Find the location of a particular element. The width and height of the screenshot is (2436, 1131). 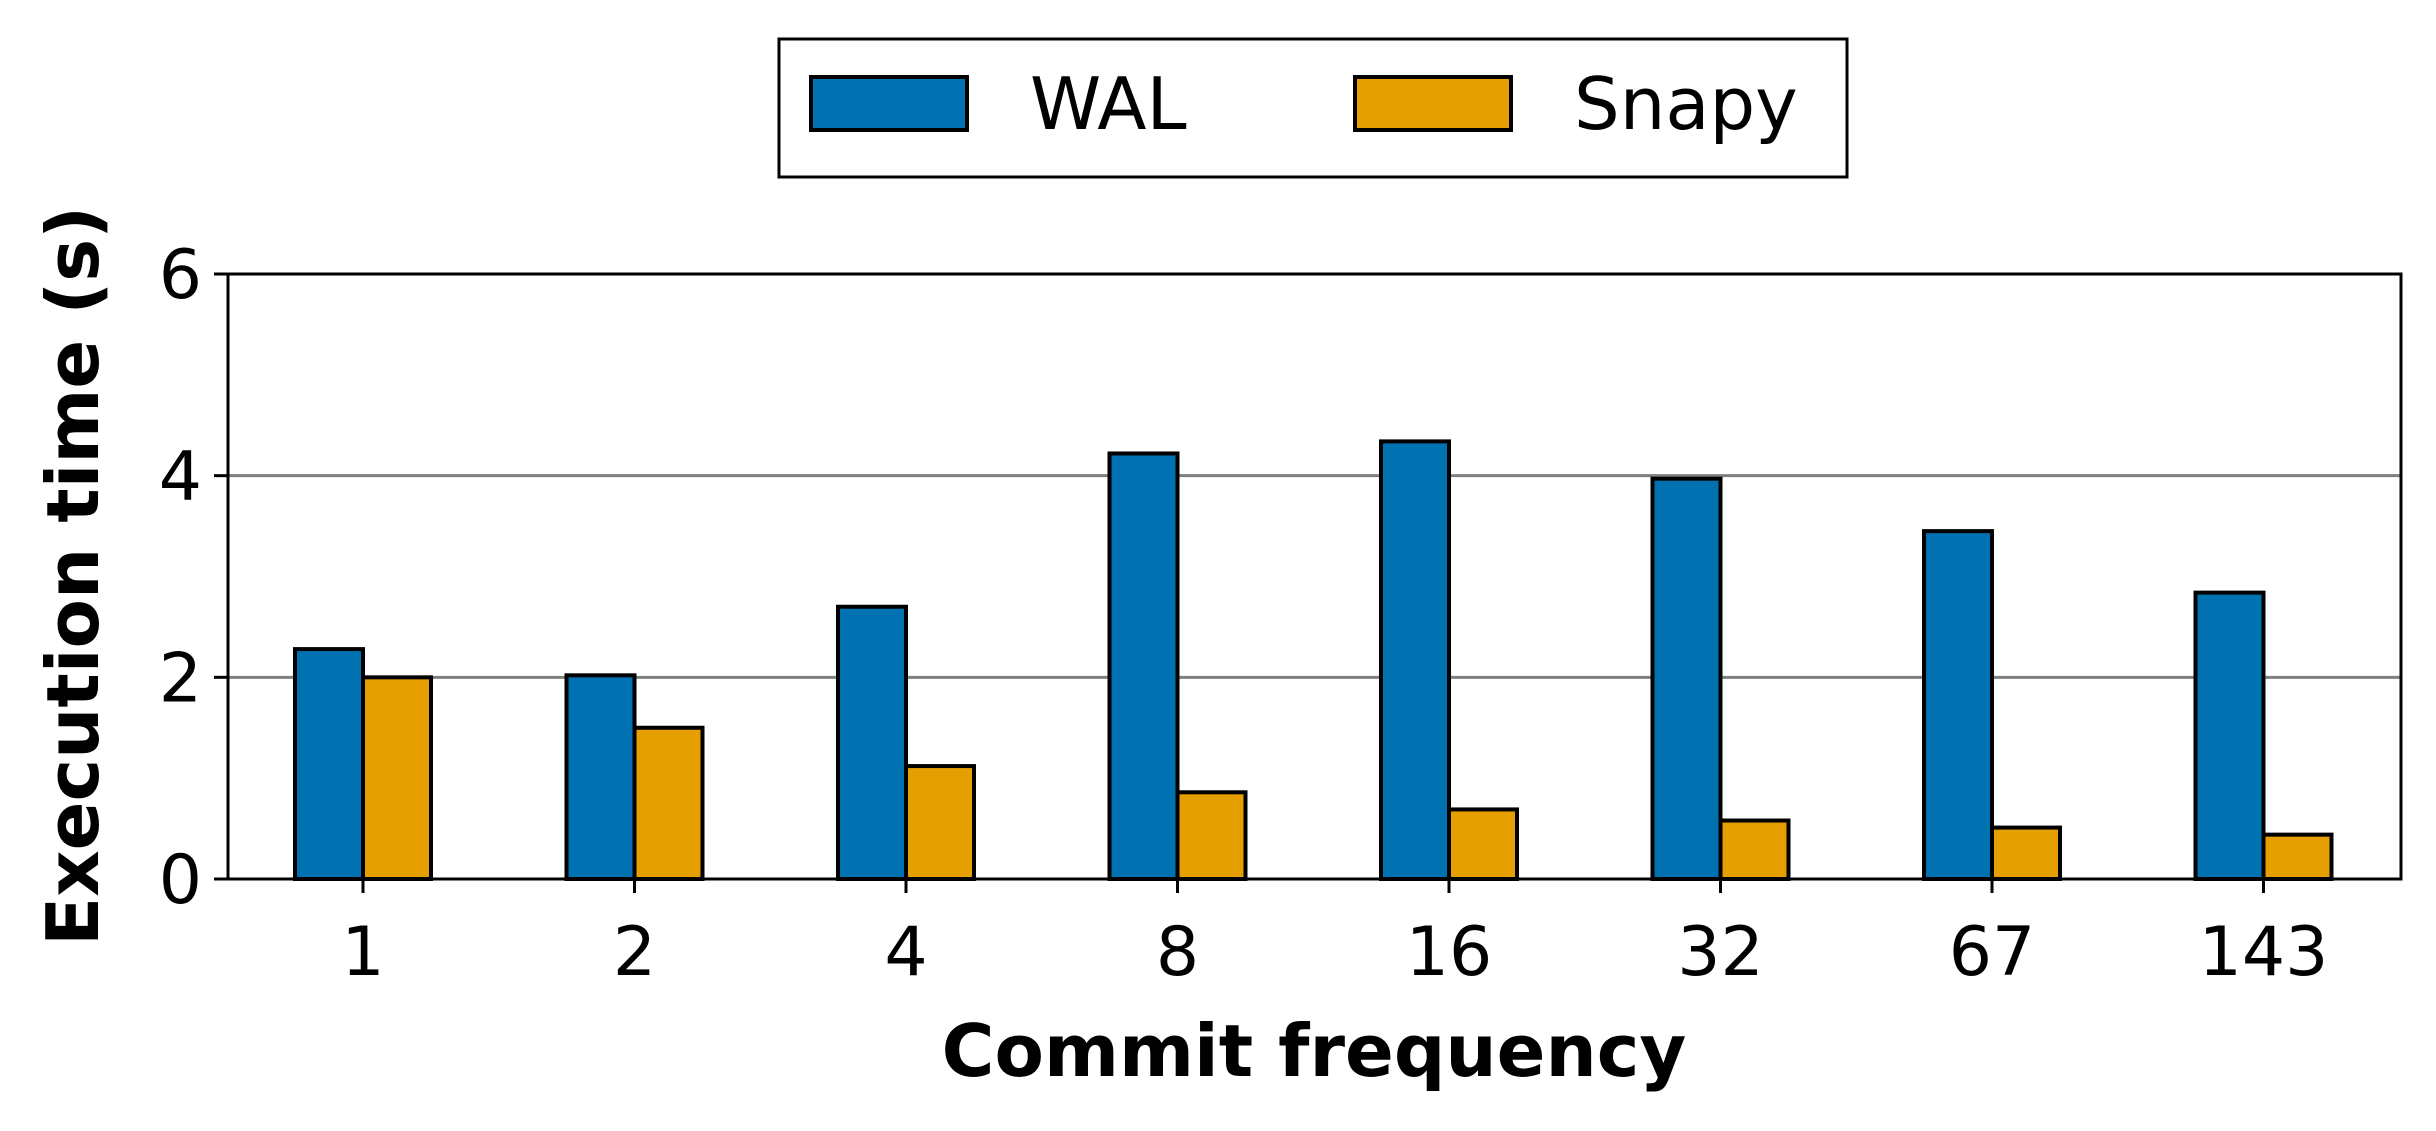

legend-swatch-snapy is located at coordinates (1433, 103).